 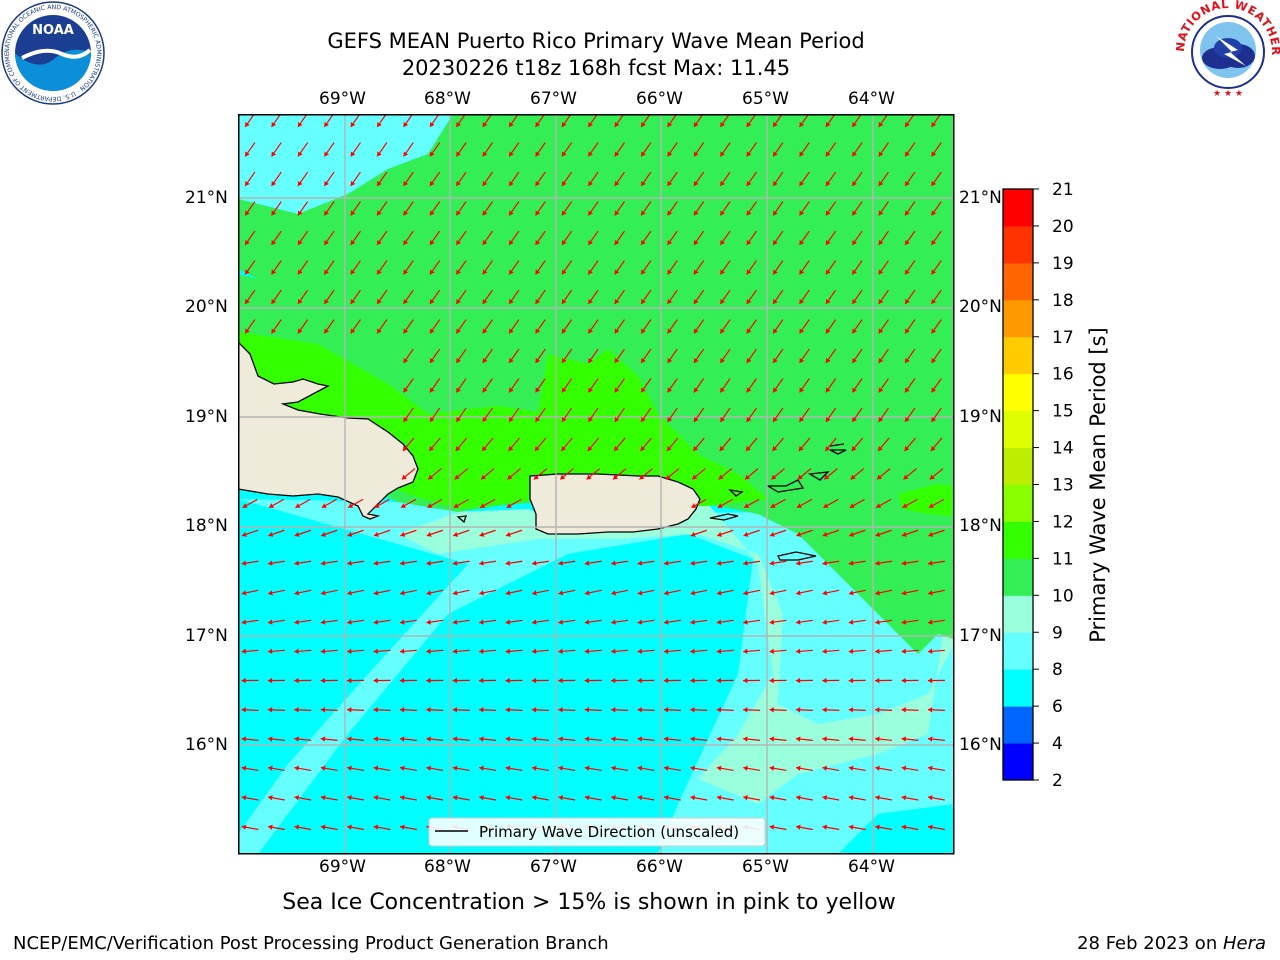 I want to click on lat-label-right: 20°N, so click(x=980, y=307).